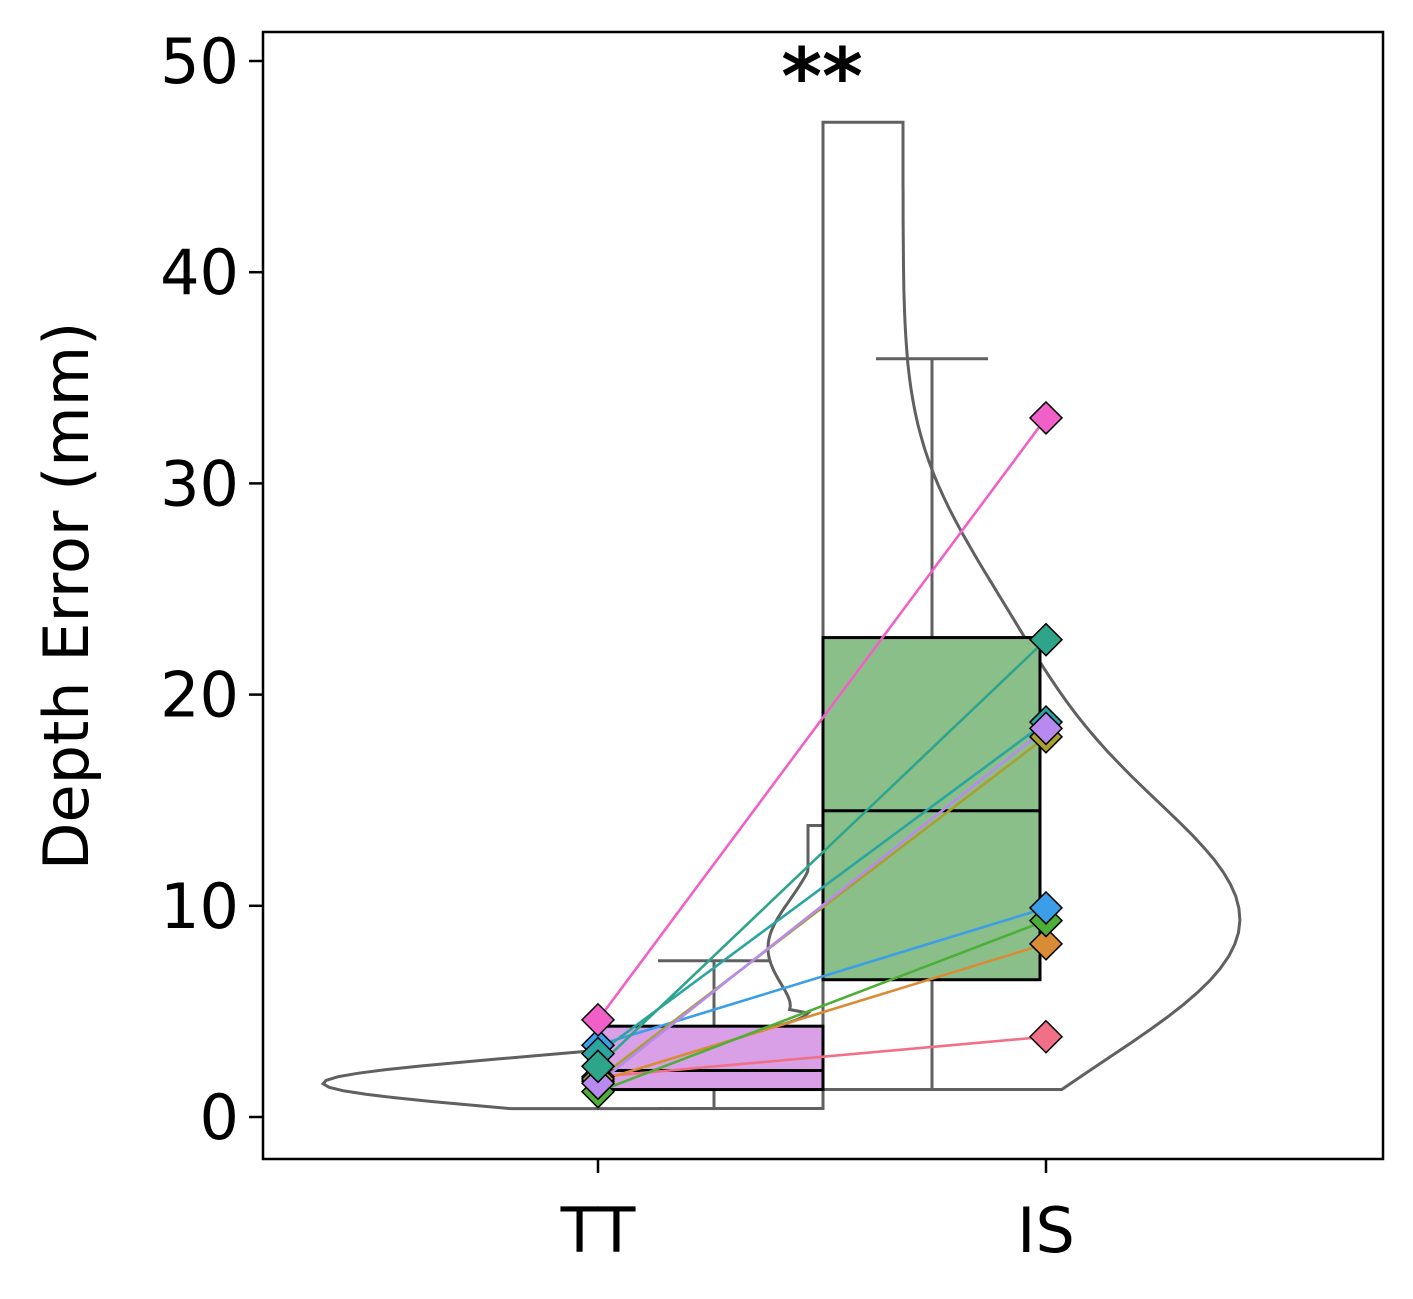 The width and height of the screenshot is (1413, 1299). What do you see at coordinates (199, 906) in the screenshot?
I see `y-tick-label-1: 10` at bounding box center [199, 906].